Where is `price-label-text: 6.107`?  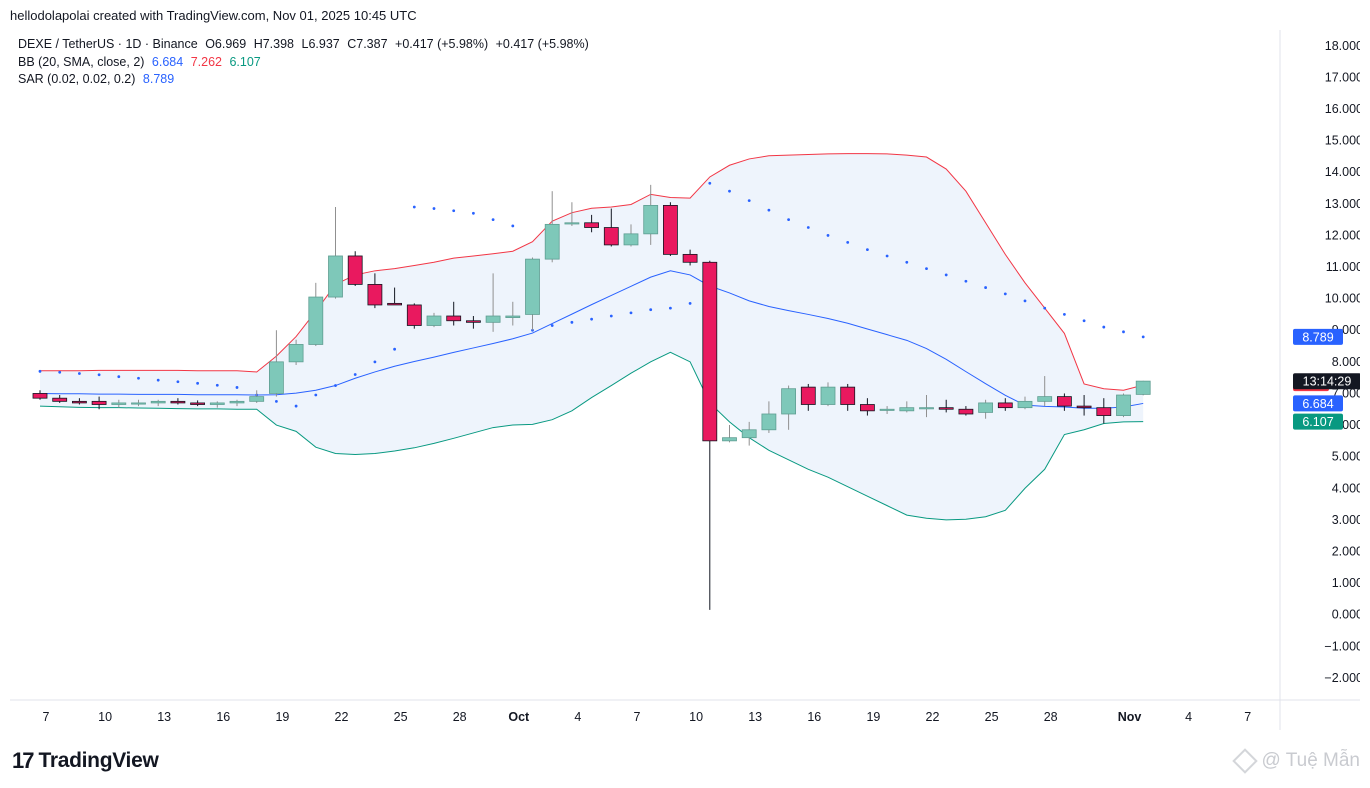
price-label-text: 6.107 is located at coordinates (1317, 422).